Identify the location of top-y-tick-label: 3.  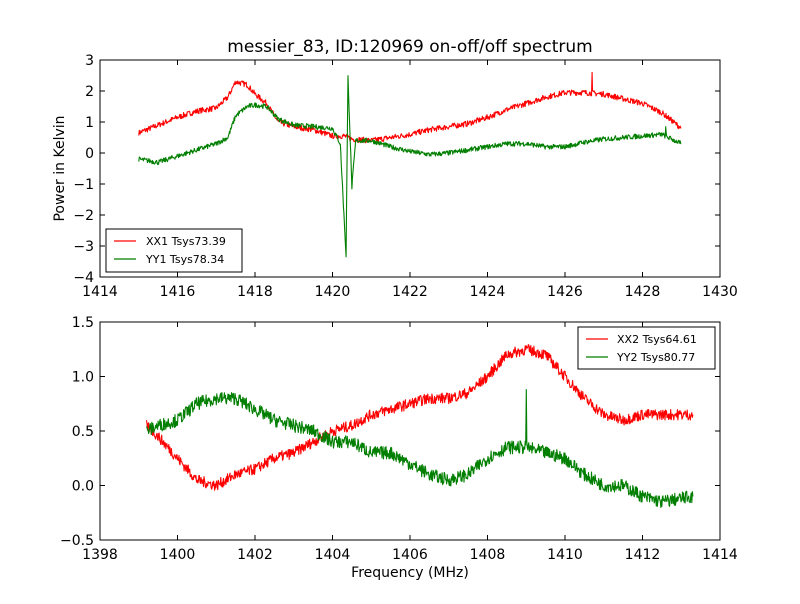
(89, 61).